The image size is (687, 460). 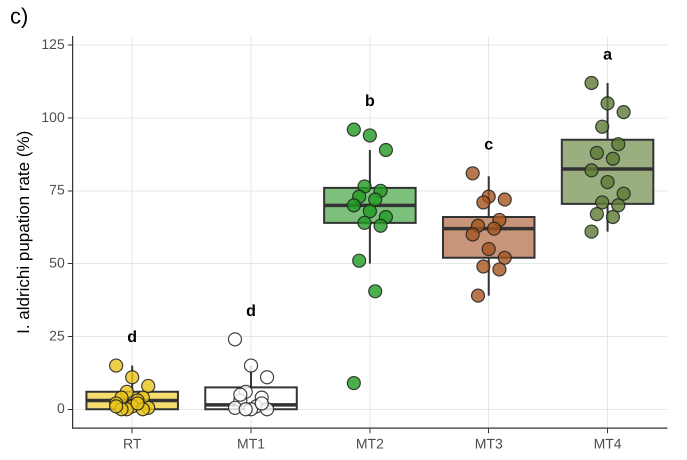 What do you see at coordinates (19, 15) in the screenshot?
I see `chart-title: c)` at bounding box center [19, 15].